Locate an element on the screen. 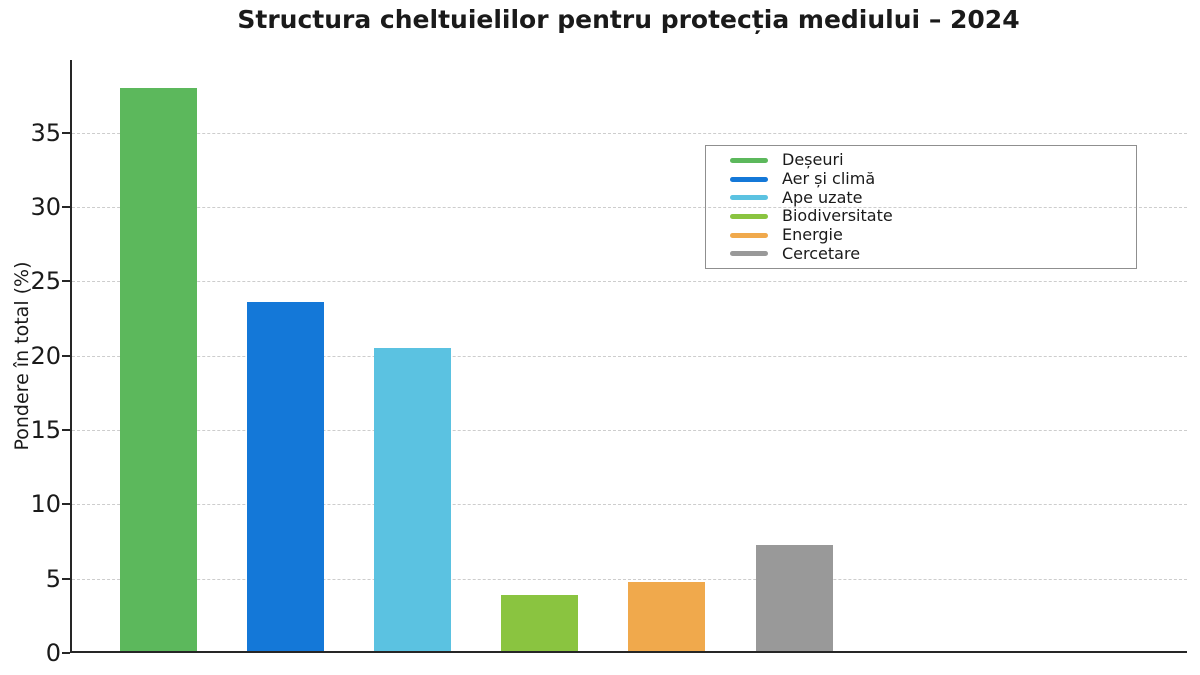  y-tick-label-25: 25 is located at coordinates (45, 281).